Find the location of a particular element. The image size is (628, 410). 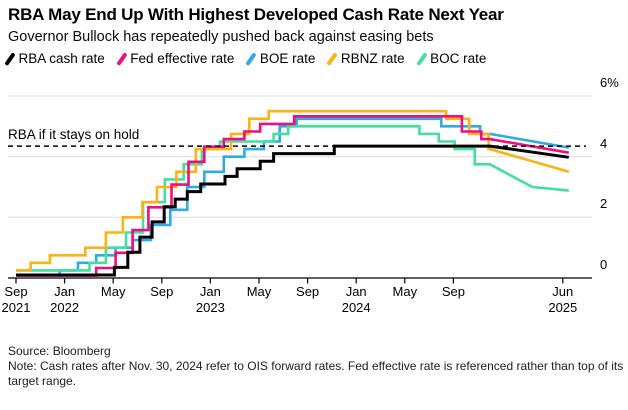

legend-label: RBA cash rate is located at coordinates (61, 58).